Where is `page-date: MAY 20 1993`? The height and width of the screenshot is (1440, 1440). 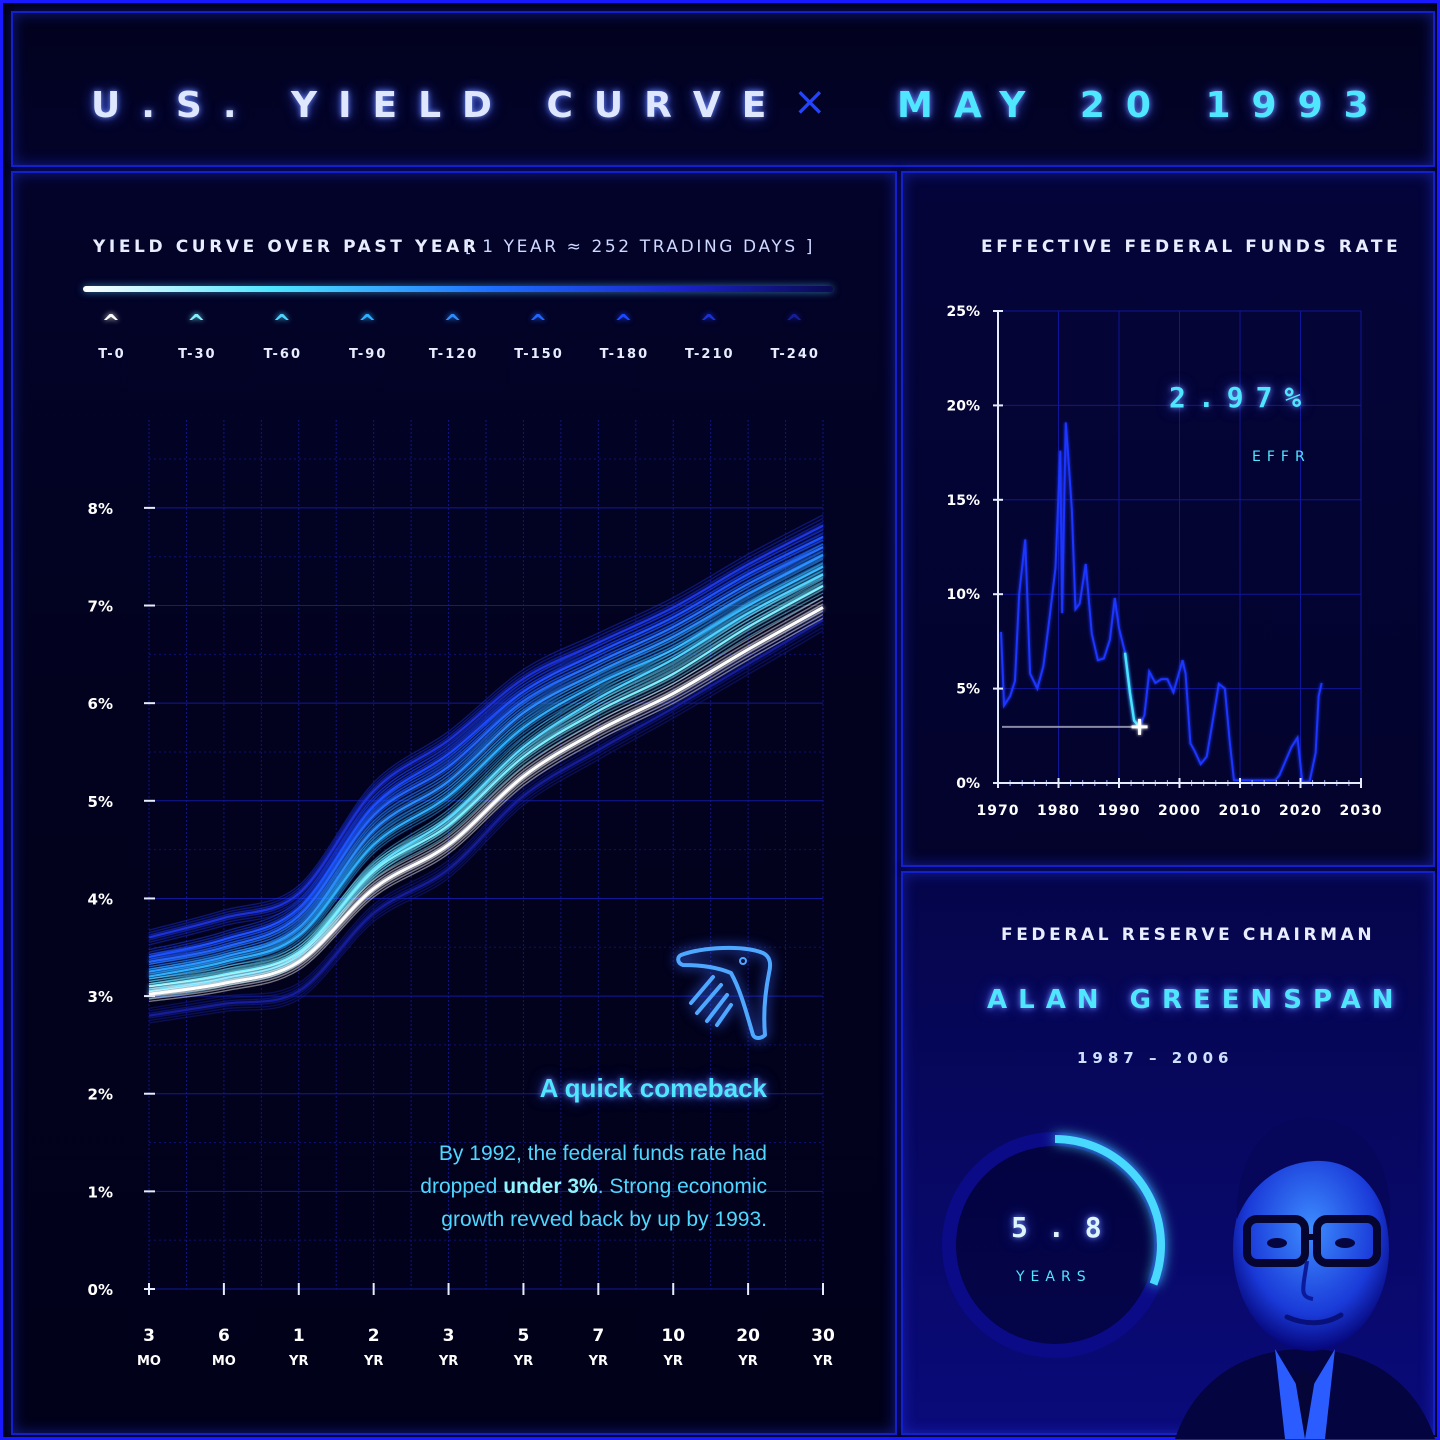 page-date: MAY 20 1993 is located at coordinates (1143, 105).